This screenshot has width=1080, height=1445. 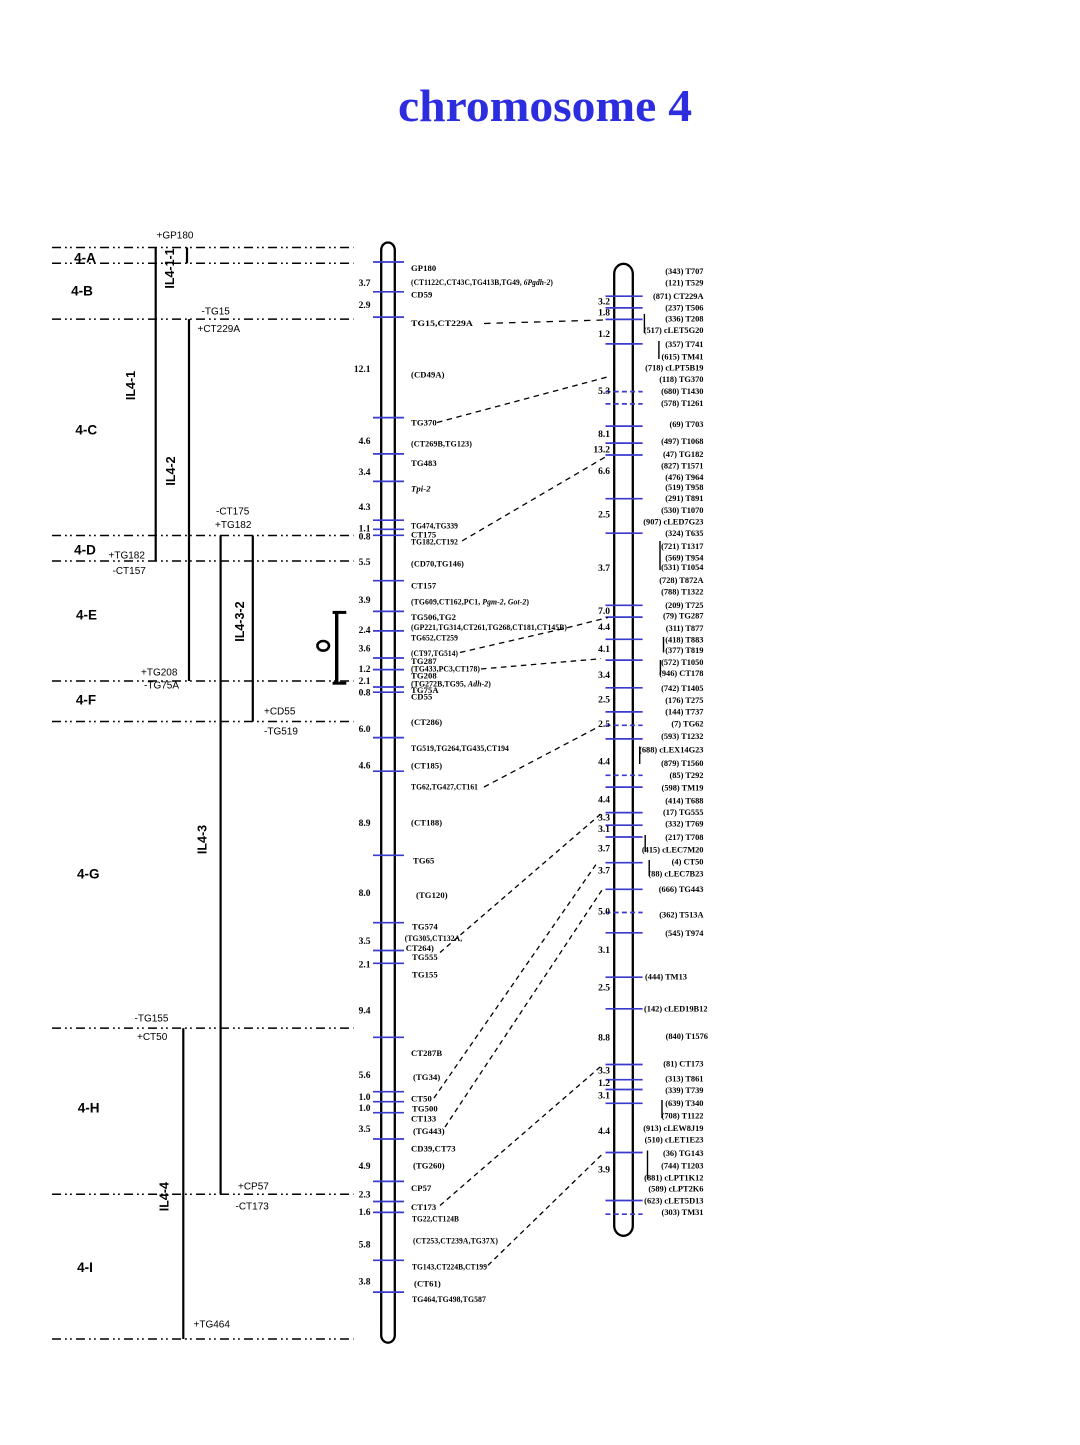 What do you see at coordinates (683, 812) in the screenshot?
I see `svg-text: (17) TG555` at bounding box center [683, 812].